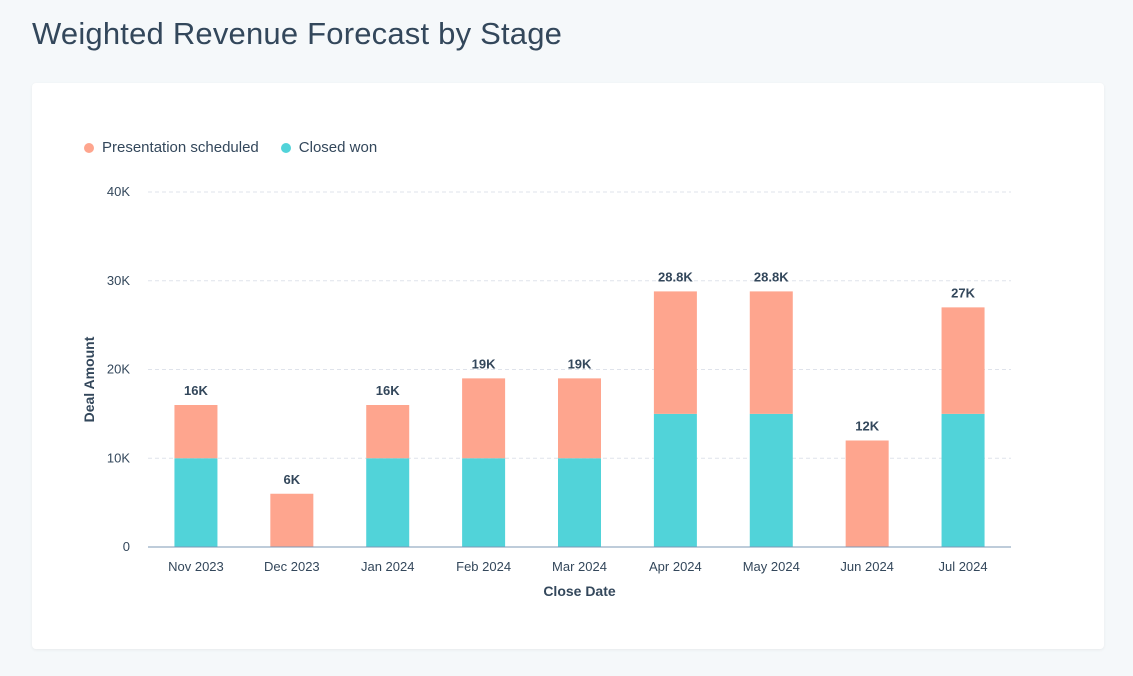  I want to click on bar-total-label: 6K, so click(292, 479).